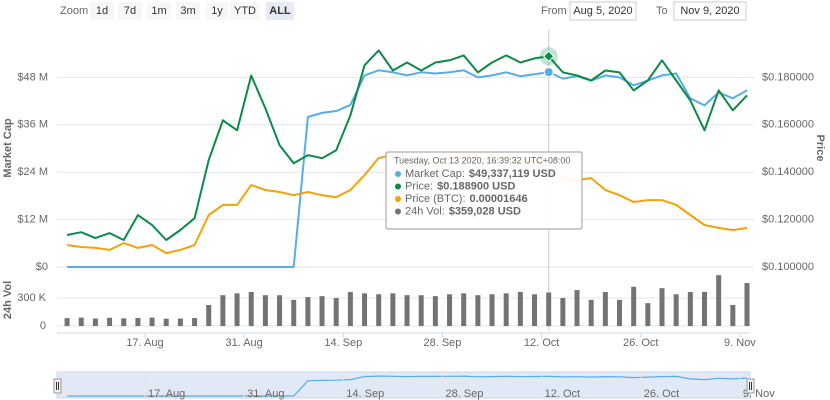 The width and height of the screenshot is (830, 400). I want to click on y2-tick-label: $0.100000, so click(788, 267).